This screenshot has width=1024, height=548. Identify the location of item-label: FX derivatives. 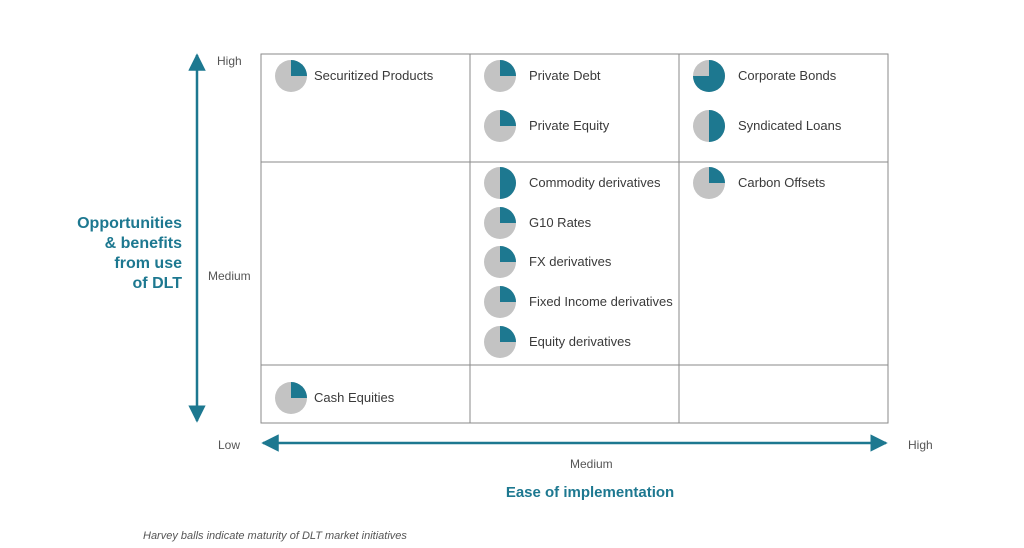
(570, 262).